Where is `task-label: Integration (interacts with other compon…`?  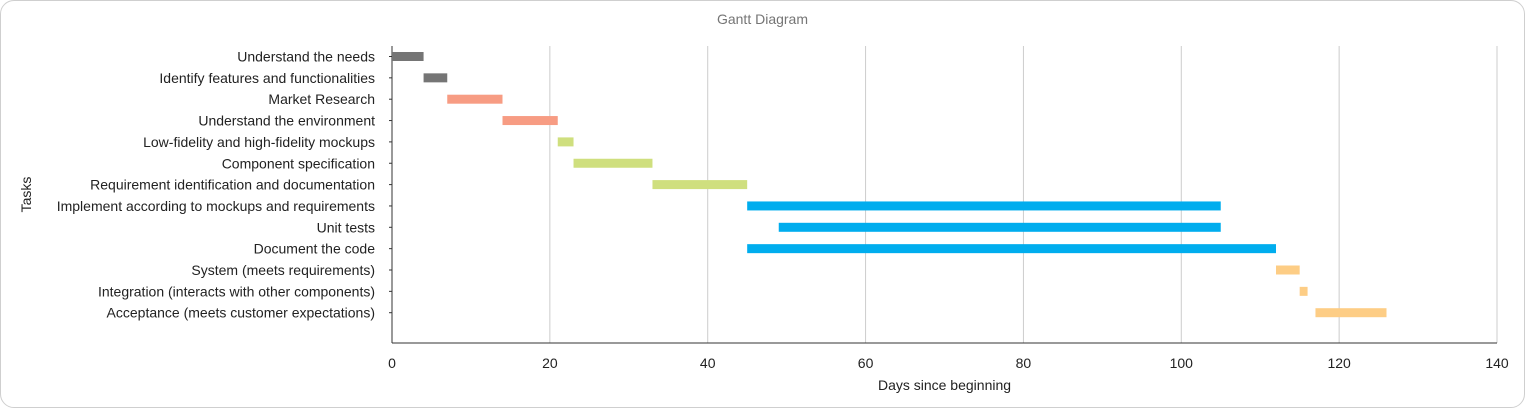 task-label: Integration (interacts with other compon… is located at coordinates (236, 291).